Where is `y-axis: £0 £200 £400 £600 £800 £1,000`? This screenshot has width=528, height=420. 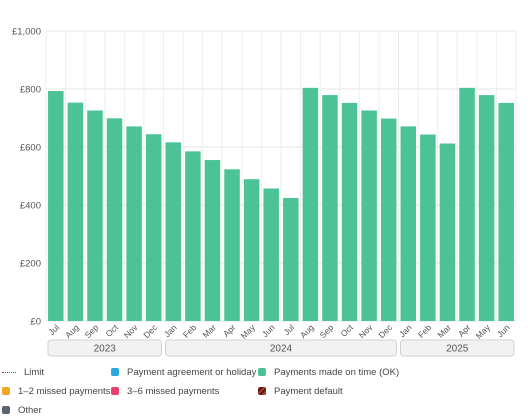 y-axis: £0 £200 £400 £600 £800 £1,000 is located at coordinates (26, 177).